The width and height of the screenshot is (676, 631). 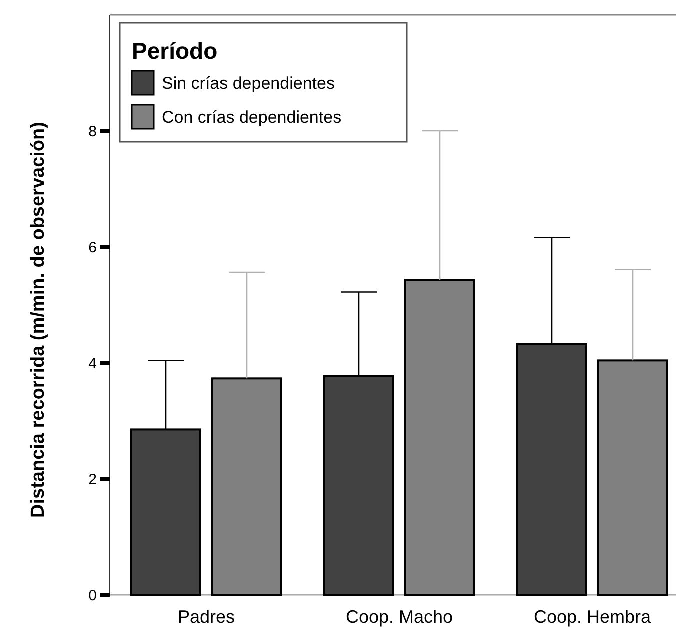 What do you see at coordinates (400, 617) in the screenshot?
I see `x-tick-label: Coop. Macho` at bounding box center [400, 617].